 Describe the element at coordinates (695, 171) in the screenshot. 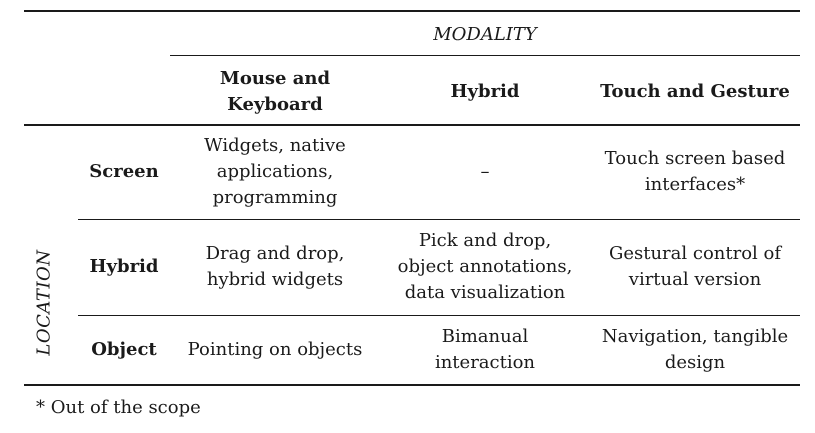

I see `cell-screen-touch-gesture: Touch screen based interfaces*` at that location.